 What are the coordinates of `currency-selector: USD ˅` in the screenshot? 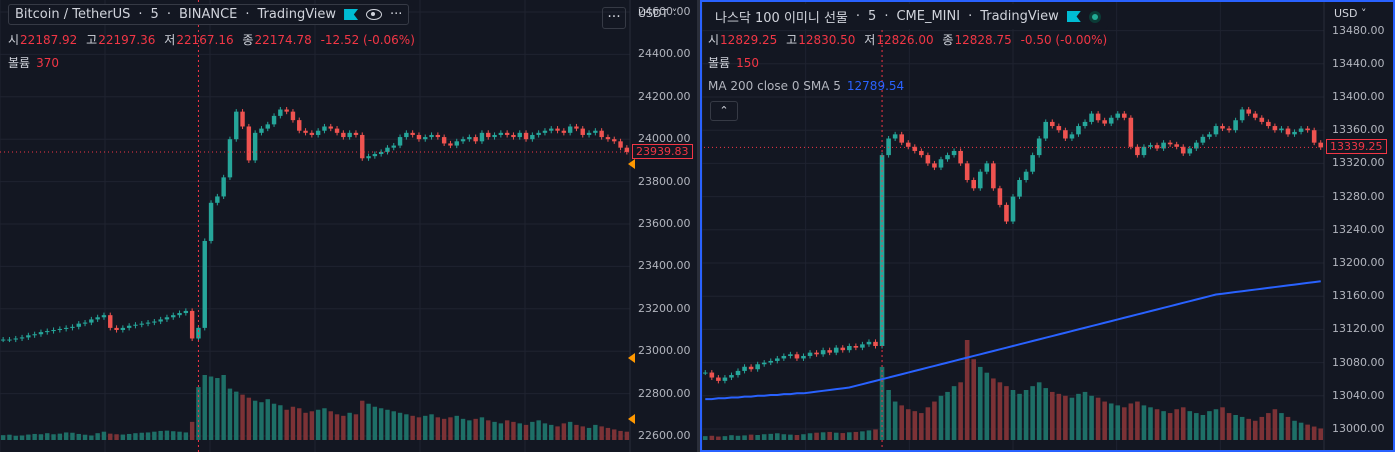 It's located at (1350, 13).